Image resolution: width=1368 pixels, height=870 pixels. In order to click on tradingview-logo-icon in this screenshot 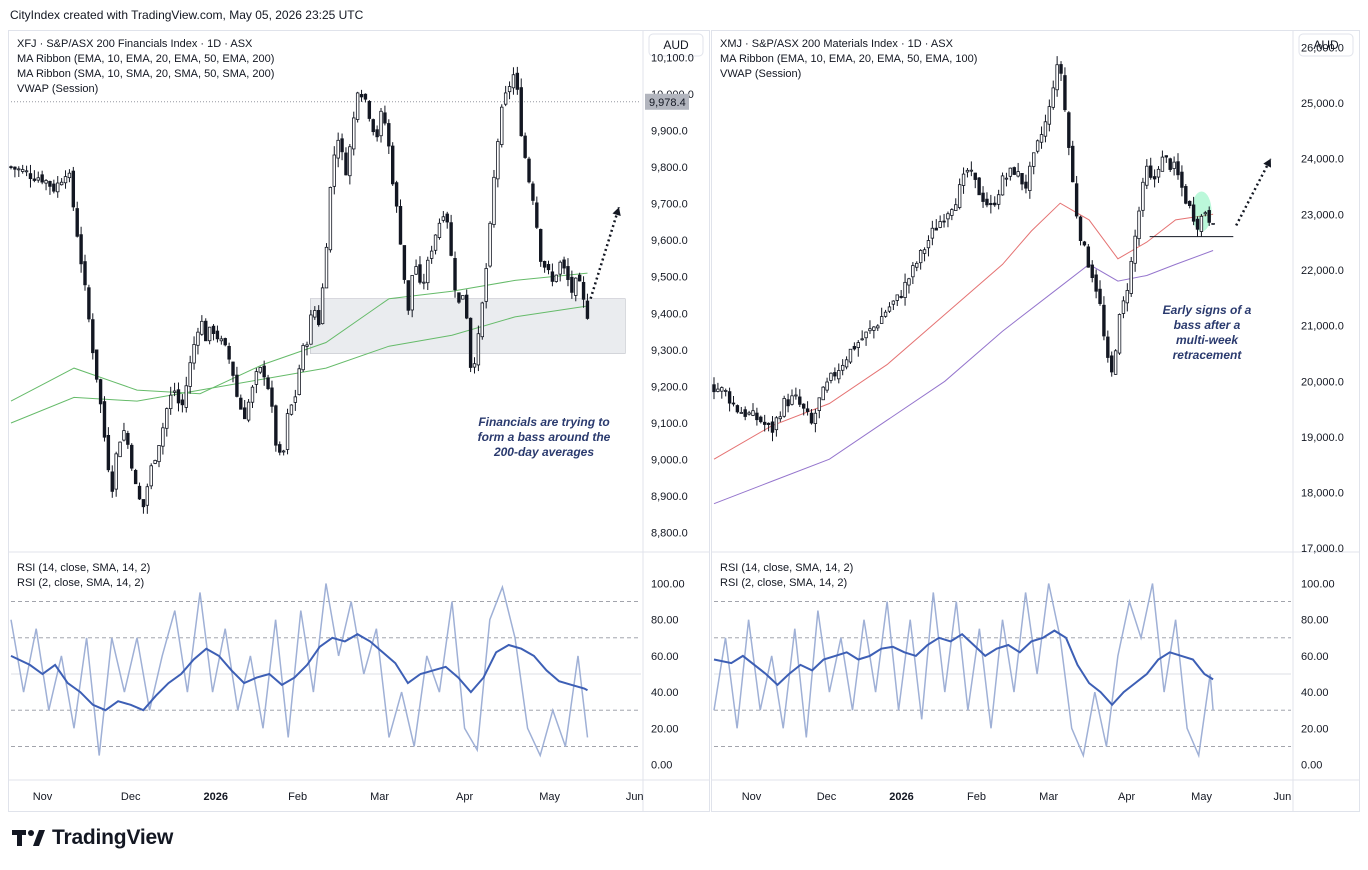, I will do `click(28, 838)`.